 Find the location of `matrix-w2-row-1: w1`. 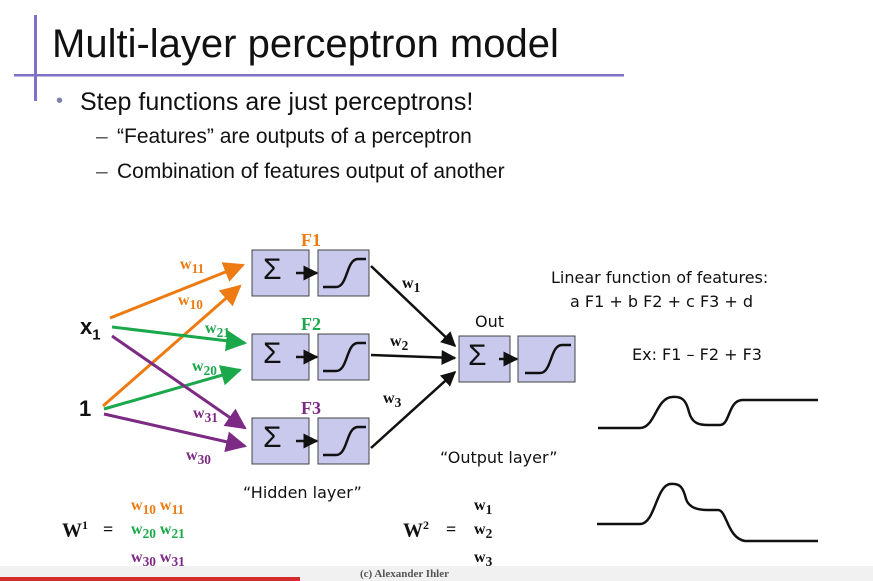

matrix-w2-row-1: w1 is located at coordinates (483, 507).